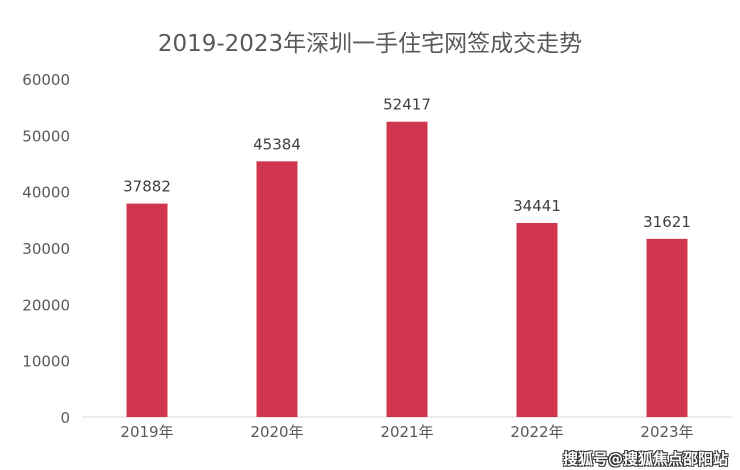  I want to click on chart-title: 2019-2023年深圳一手住宅网签成交走势, so click(370, 44).